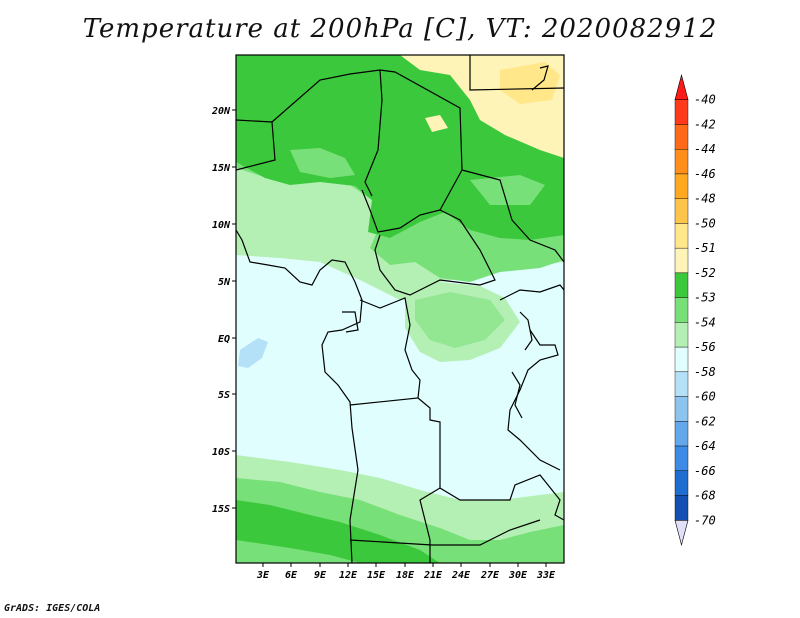  I want to click on lon-label-27e: 27E, so click(490, 575).